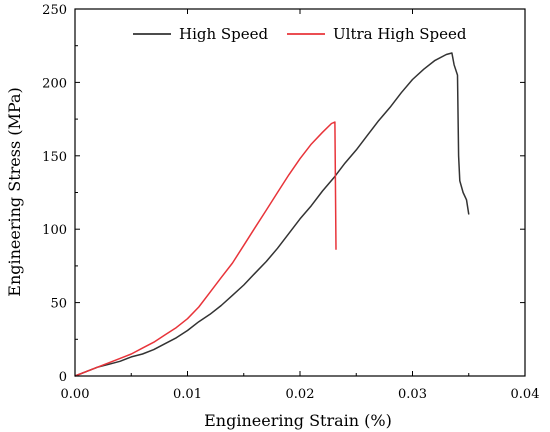  I want to click on x-axis-title: Engineering Strain (%), so click(298, 420).